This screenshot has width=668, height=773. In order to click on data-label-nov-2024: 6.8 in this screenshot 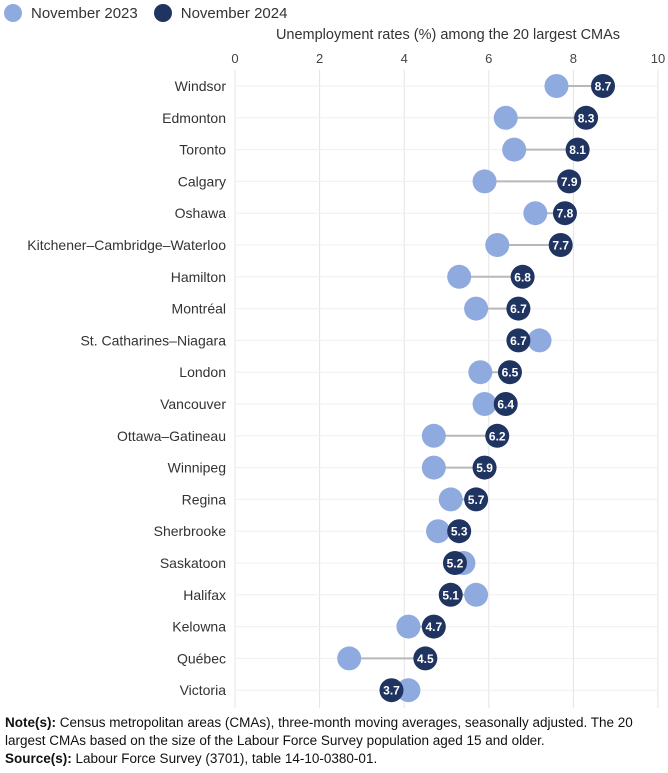, I will do `click(522, 277)`.